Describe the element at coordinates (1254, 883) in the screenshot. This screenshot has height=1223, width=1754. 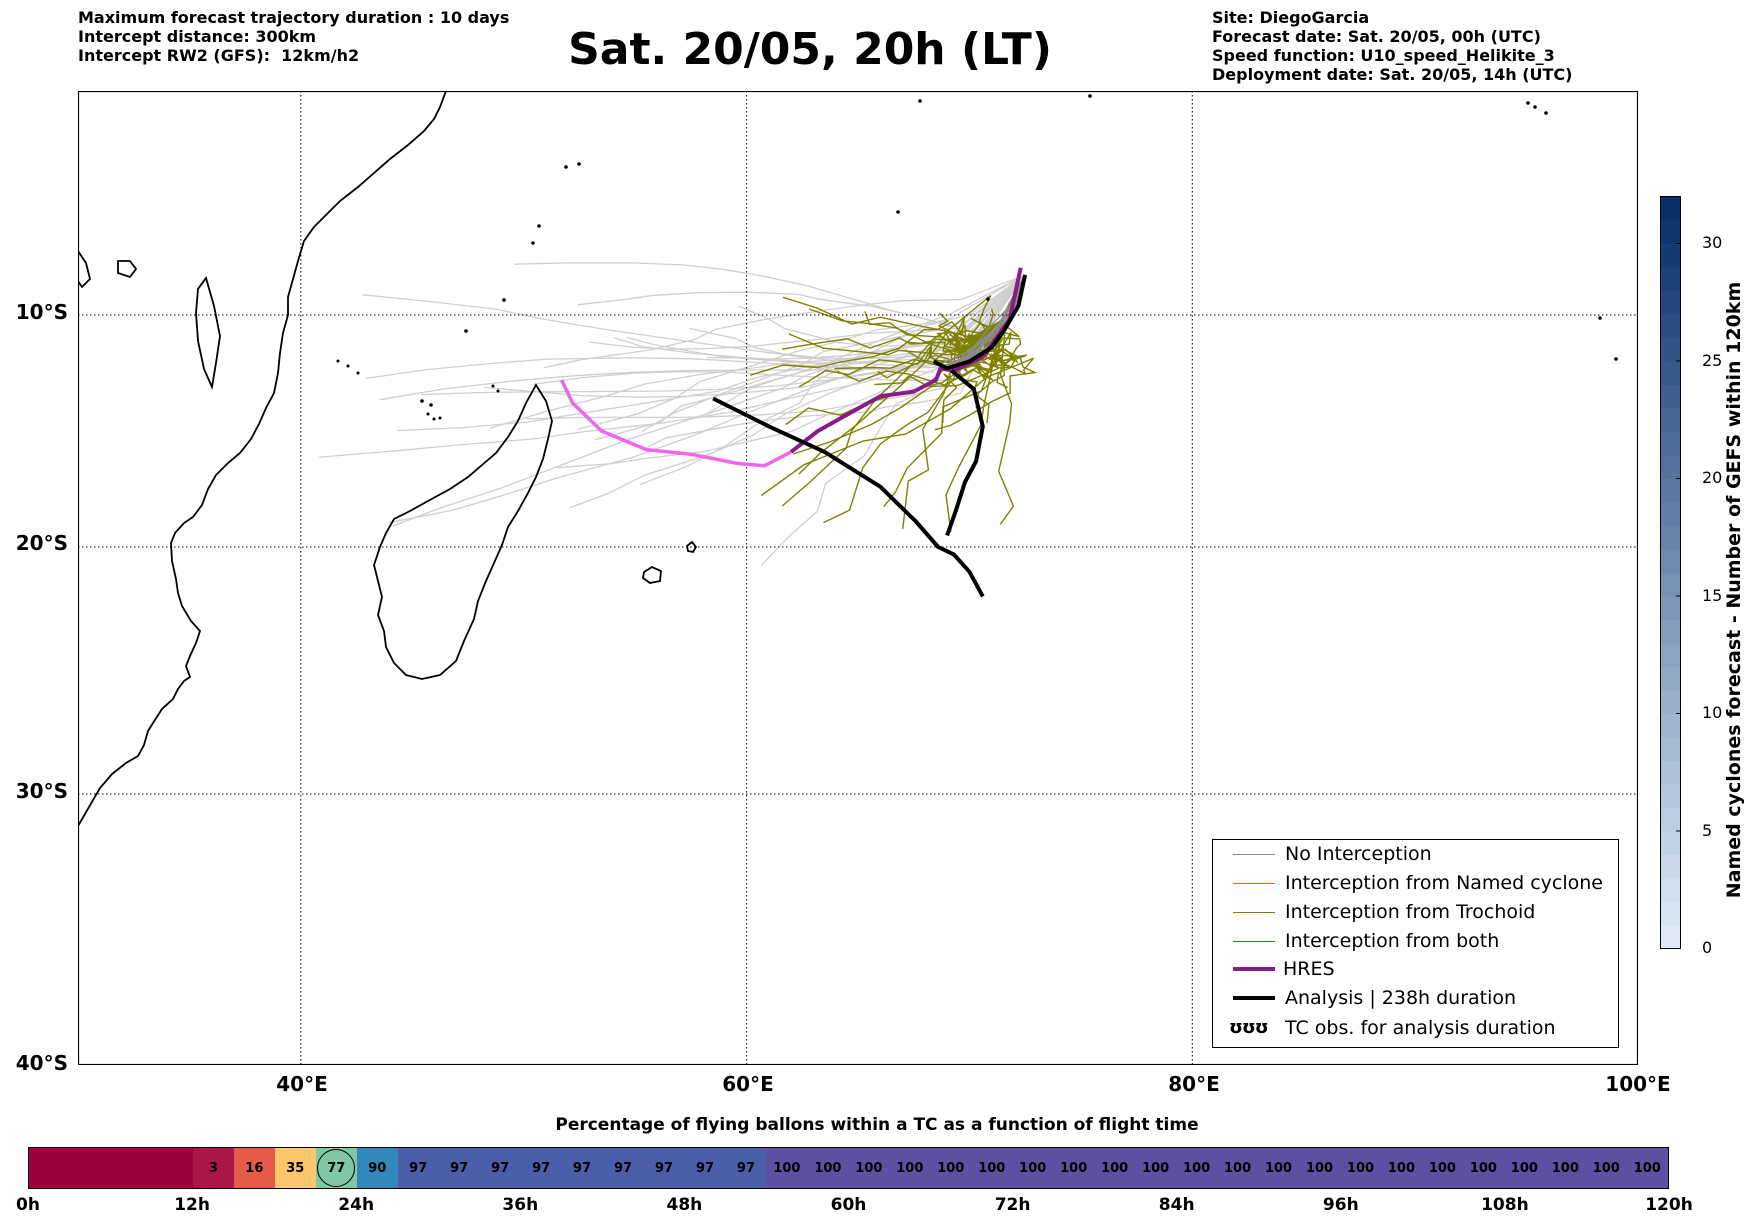
I see `legend-swatch-named-cyclone` at that location.